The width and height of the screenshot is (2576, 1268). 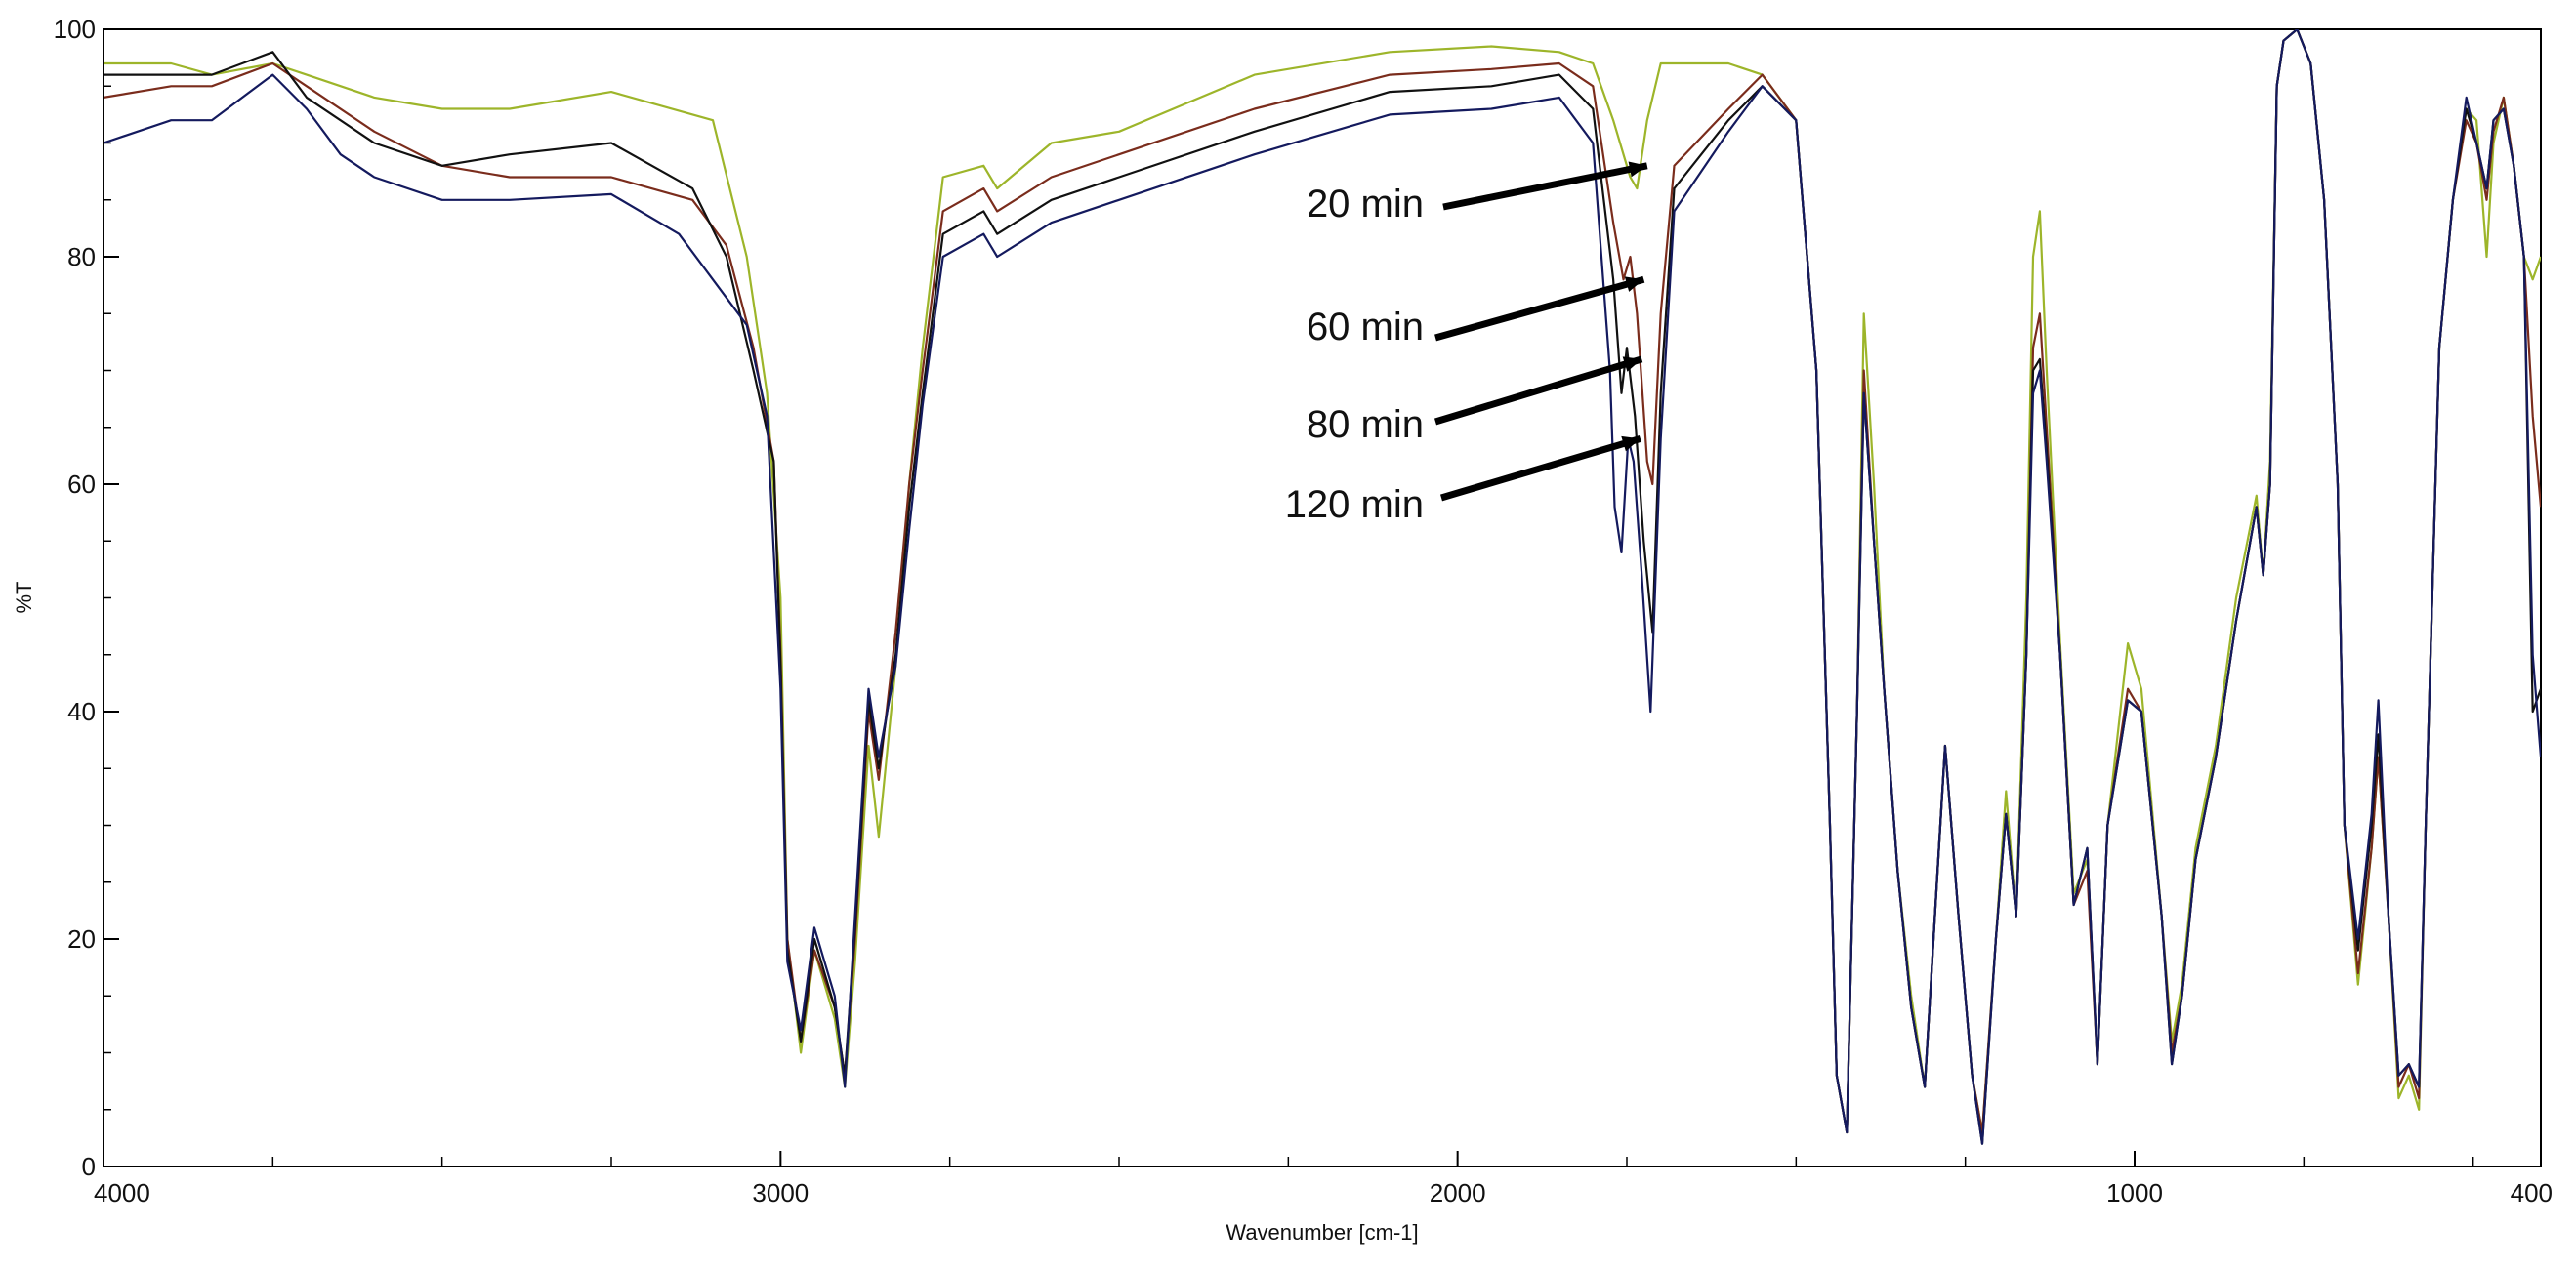 I want to click on x-tick-label: 3000, so click(x=781, y=1193).